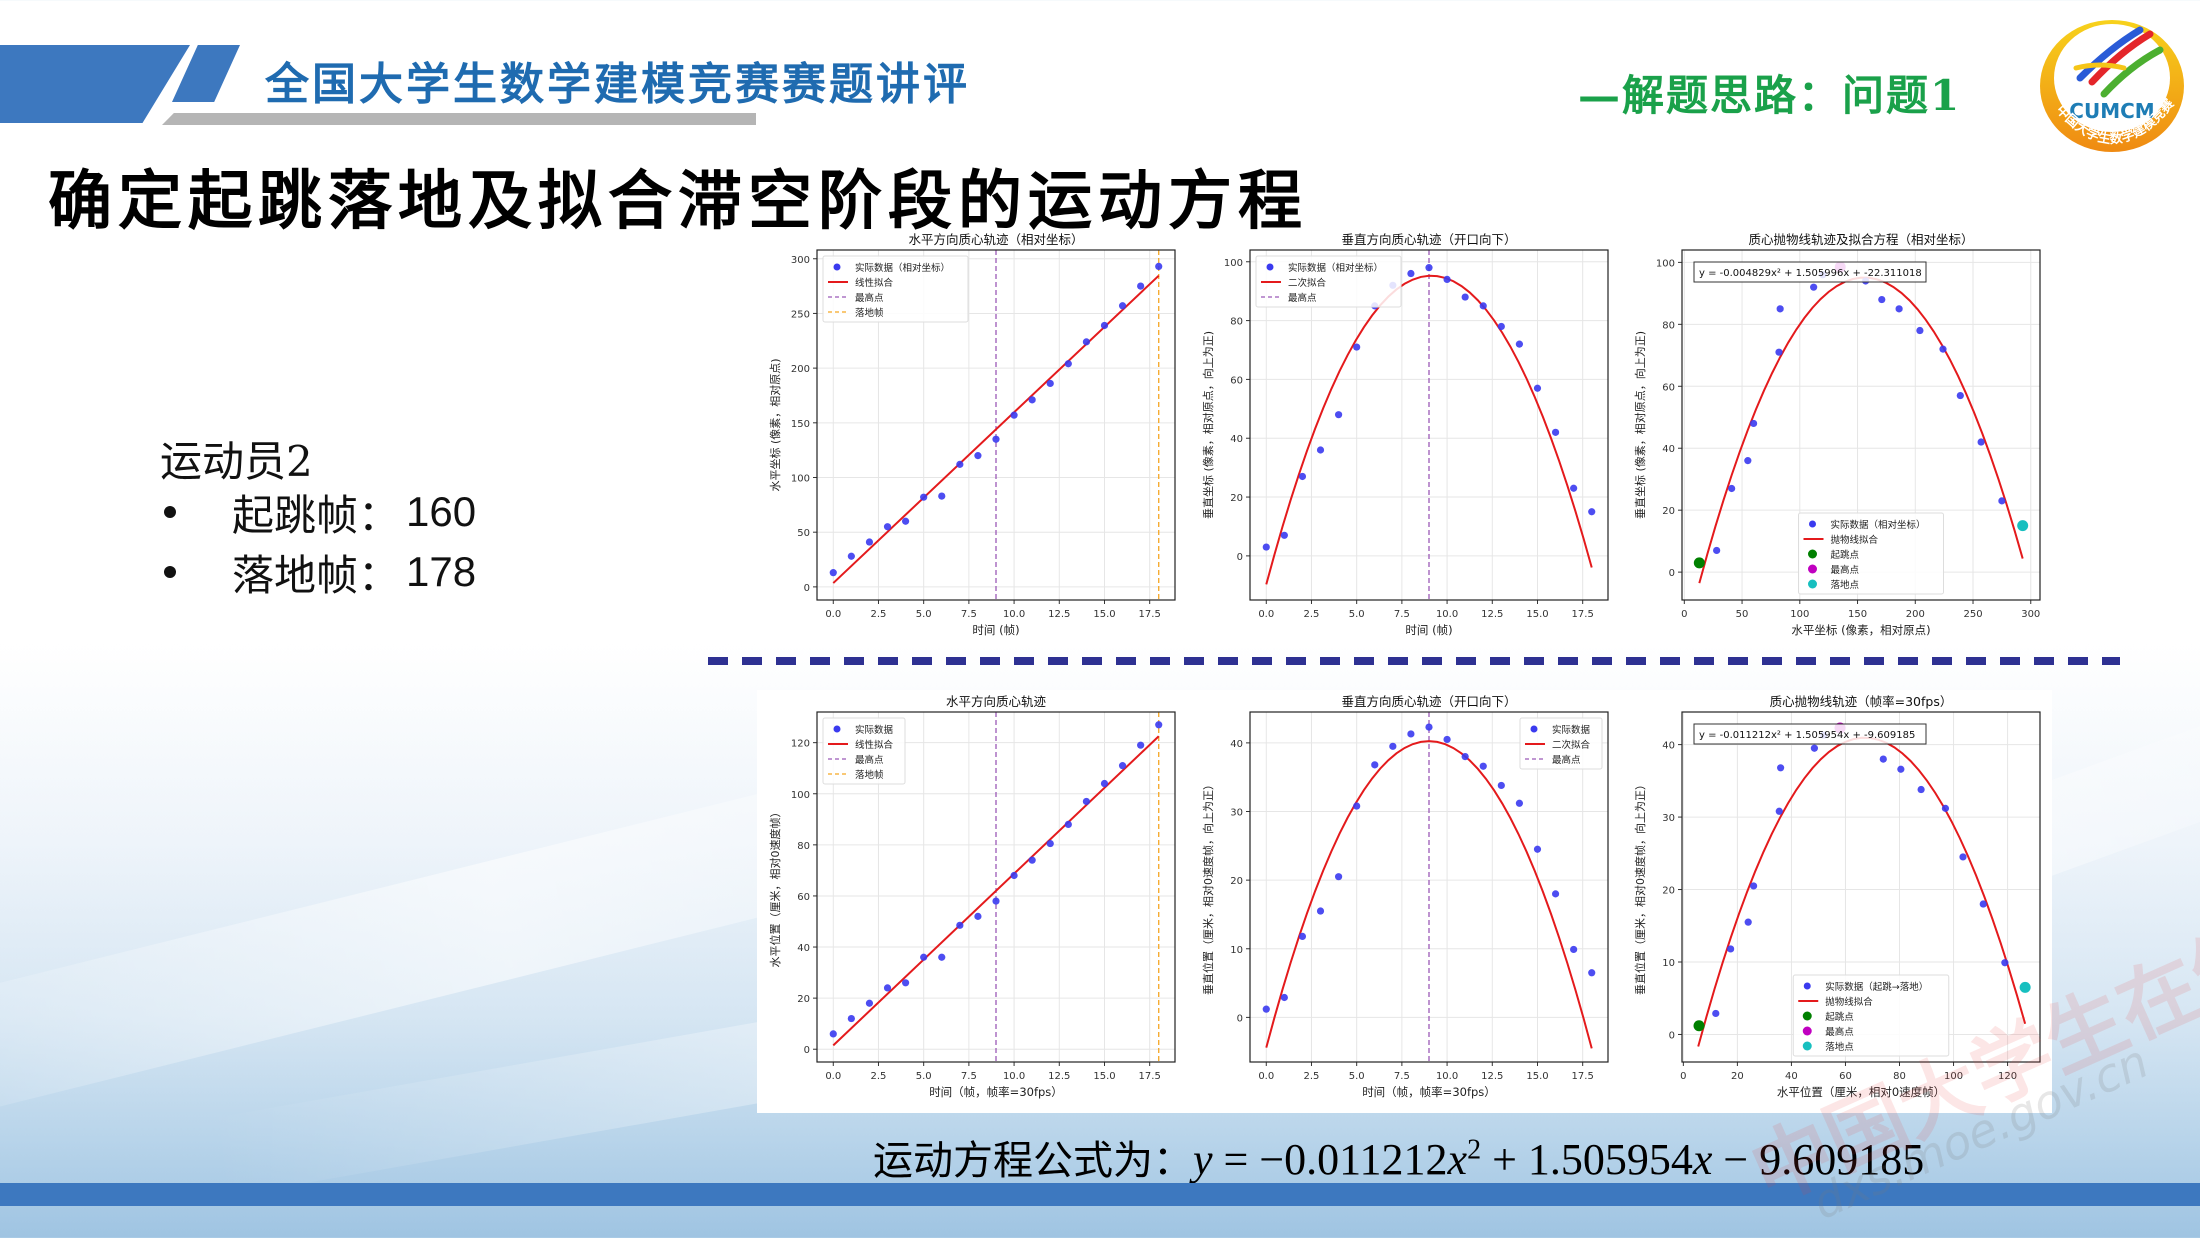 The height and width of the screenshot is (1238, 2200). Describe the element at coordinates (1640, 887) in the screenshot. I see `svg-text: 垂直位置（厘米，相对0速度帧，向上为正）` at that location.